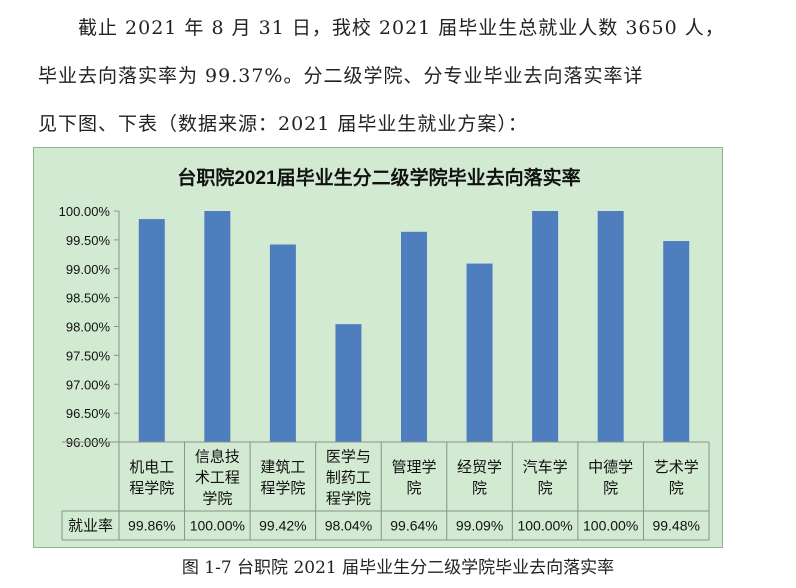 This screenshot has height=588, width=796. What do you see at coordinates (413, 467) in the screenshot?
I see `category-label: 管理学` at bounding box center [413, 467].